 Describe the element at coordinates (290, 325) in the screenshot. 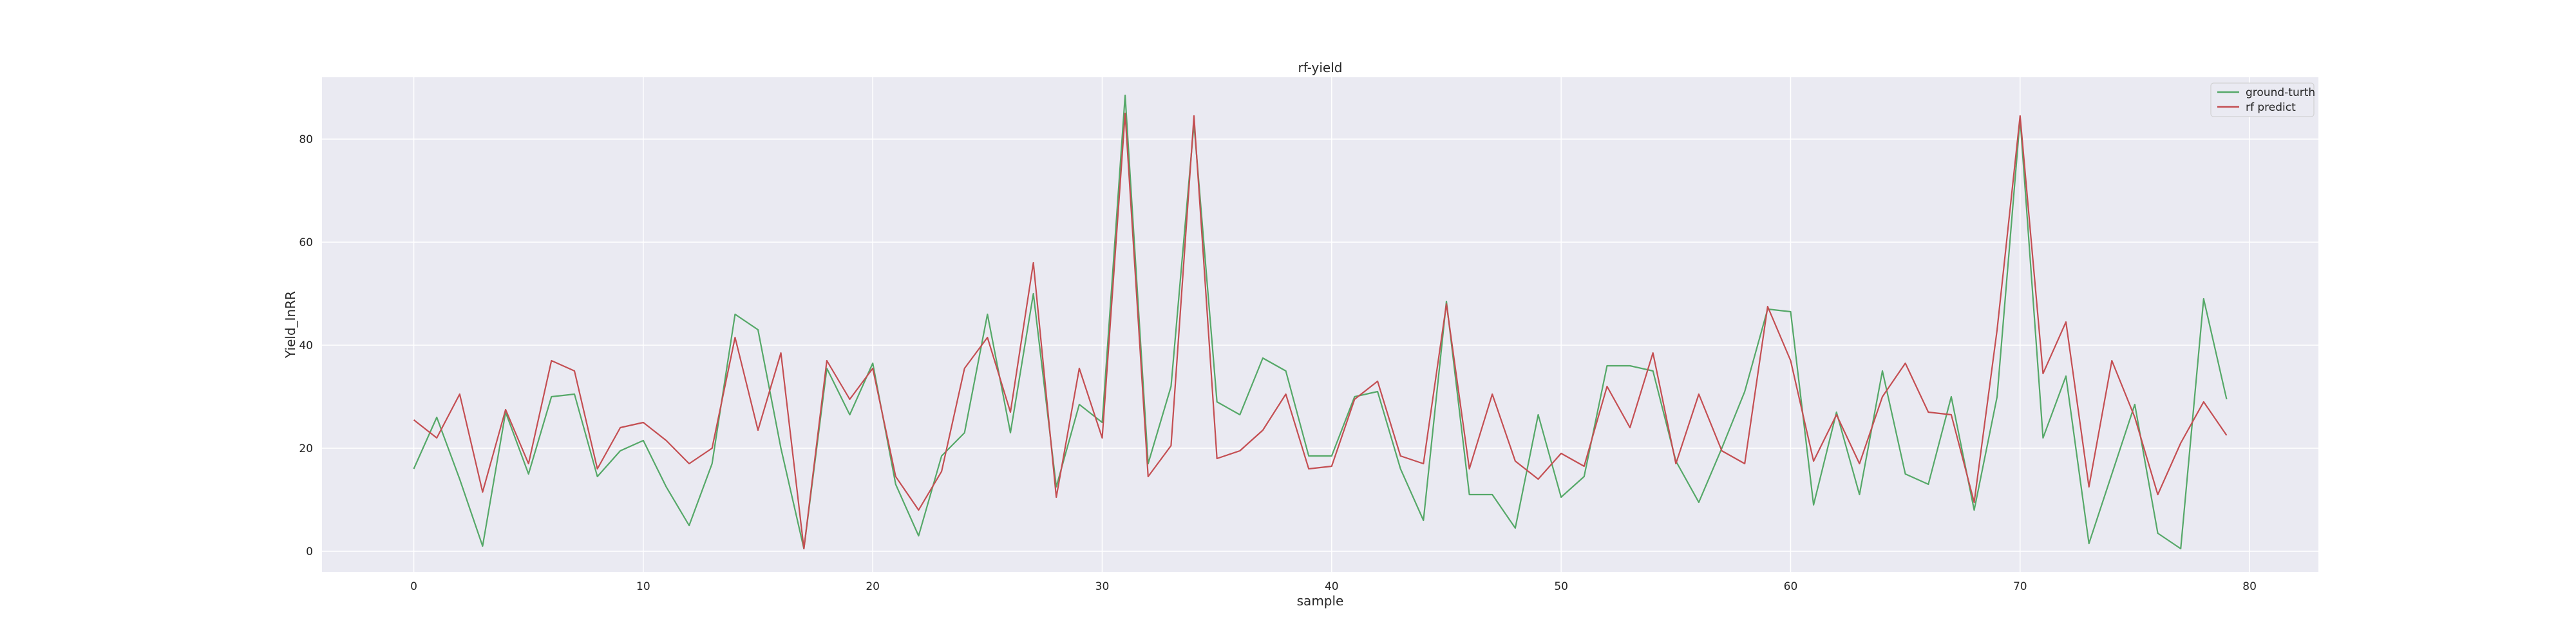

I see `y-axis-label: Yield_InRR` at that location.